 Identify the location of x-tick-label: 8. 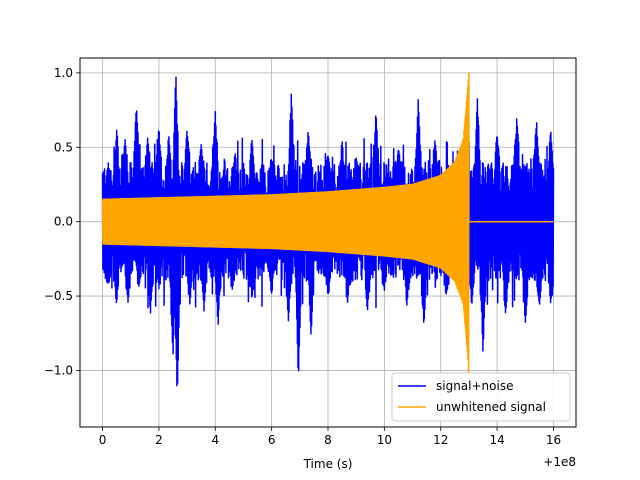
(328, 440).